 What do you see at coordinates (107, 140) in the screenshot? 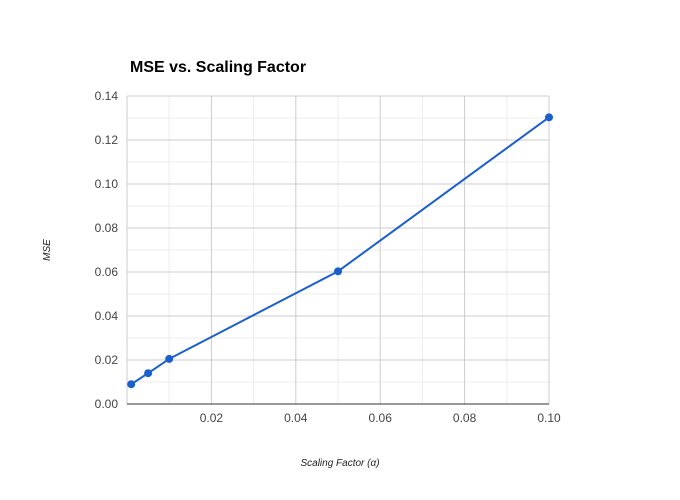
I see `y-tick-label: 0.12` at bounding box center [107, 140].